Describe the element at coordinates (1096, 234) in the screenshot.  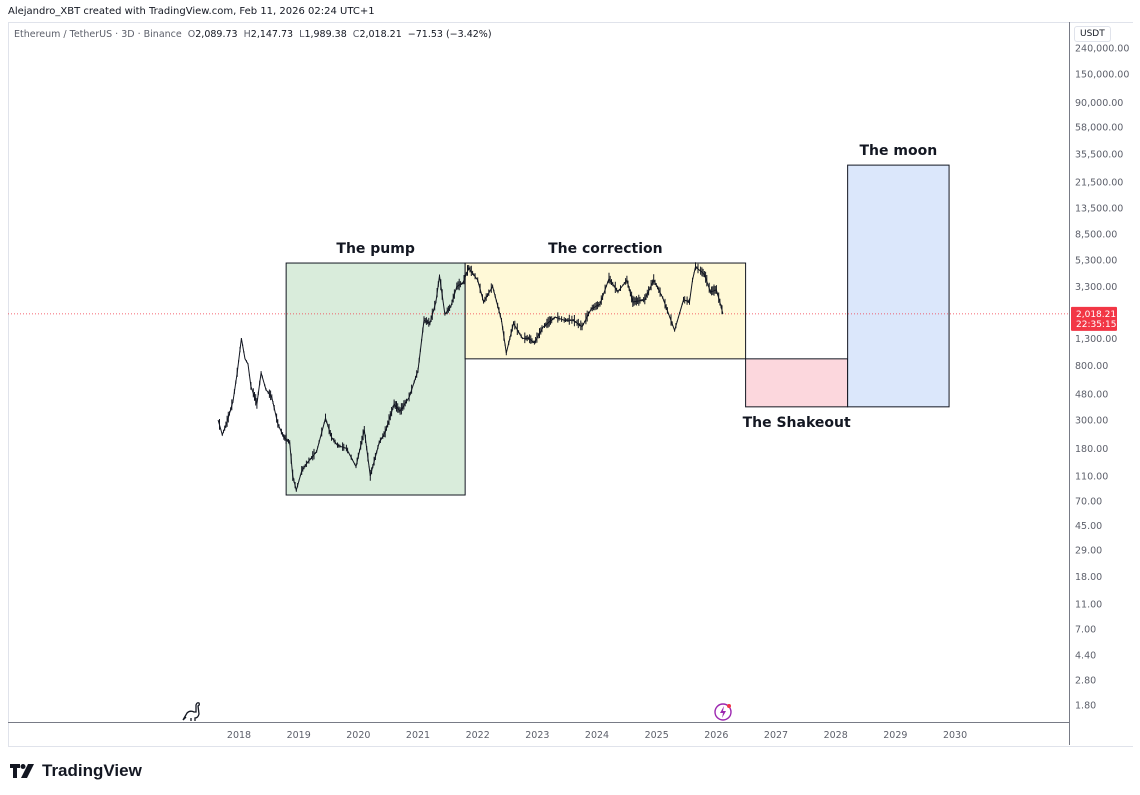
I see `price-tick-label: 8,500.00` at that location.